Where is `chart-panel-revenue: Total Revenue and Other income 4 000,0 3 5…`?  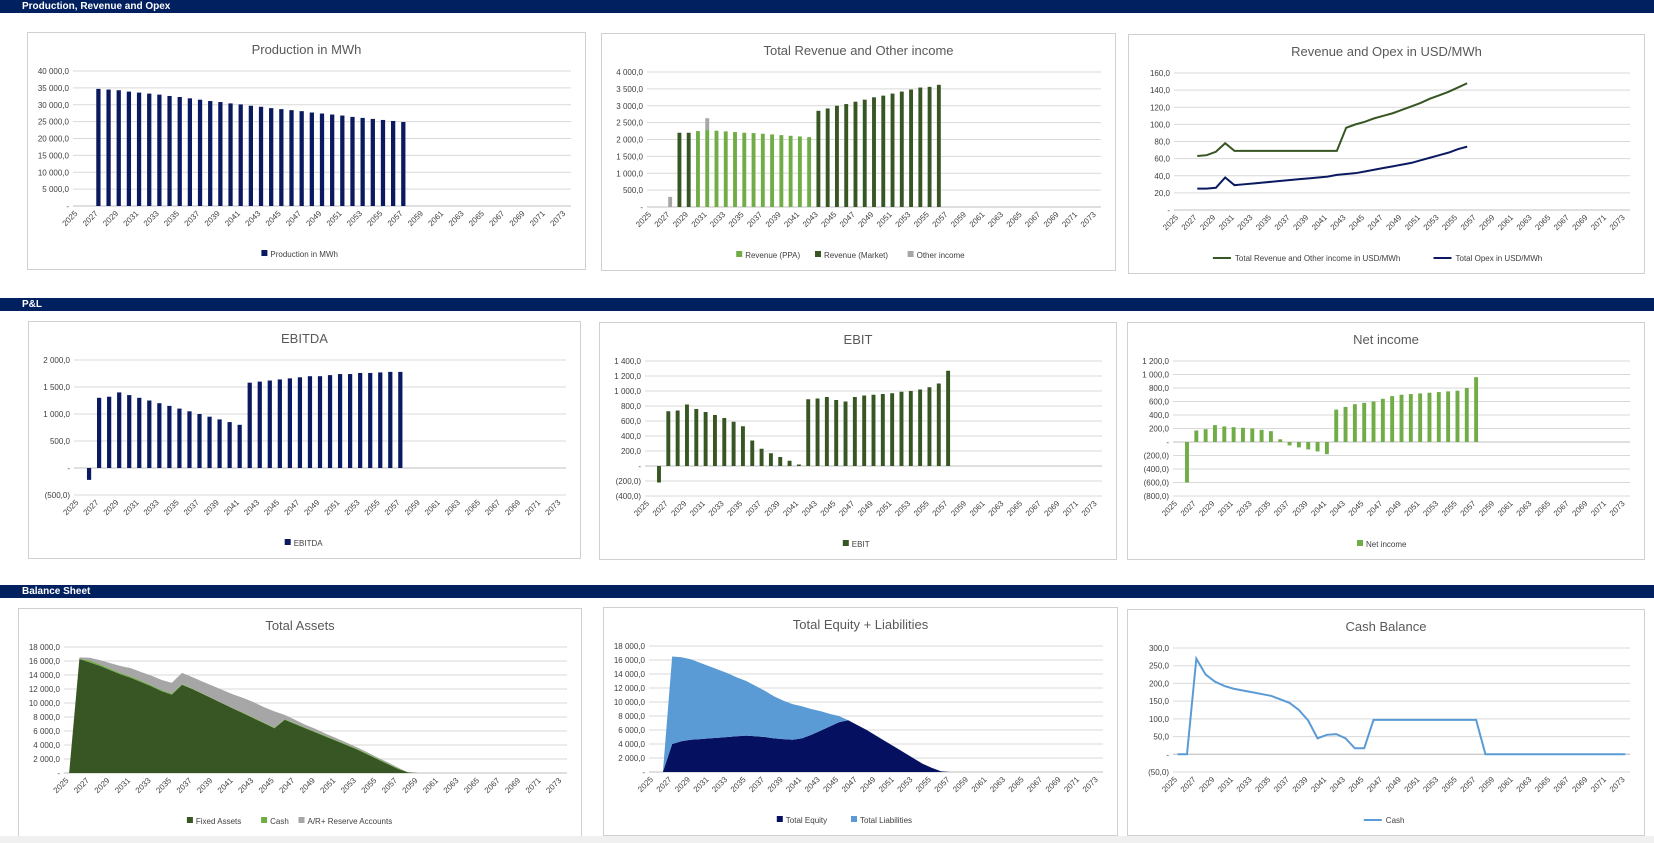 chart-panel-revenue: Total Revenue and Other income 4 000,0 3 5… is located at coordinates (858, 152).